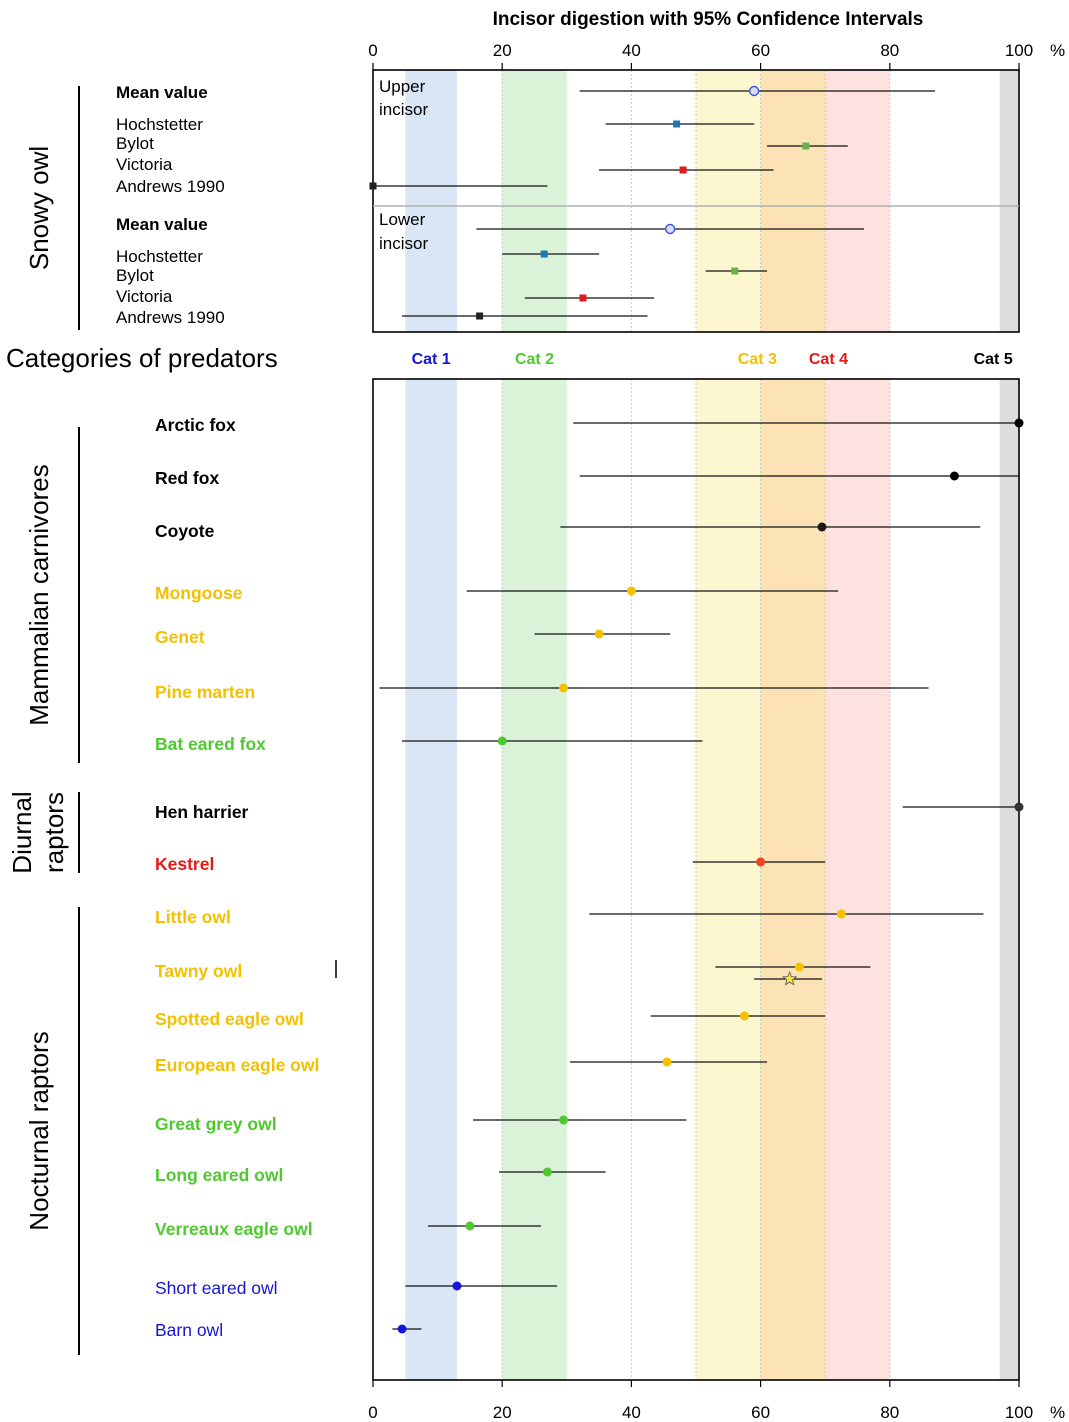 Image resolution: width=1069 pixels, height=1422 pixels. Describe the element at coordinates (431, 359) in the screenshot. I see `band-label-cat-1: Cat 1` at that location.